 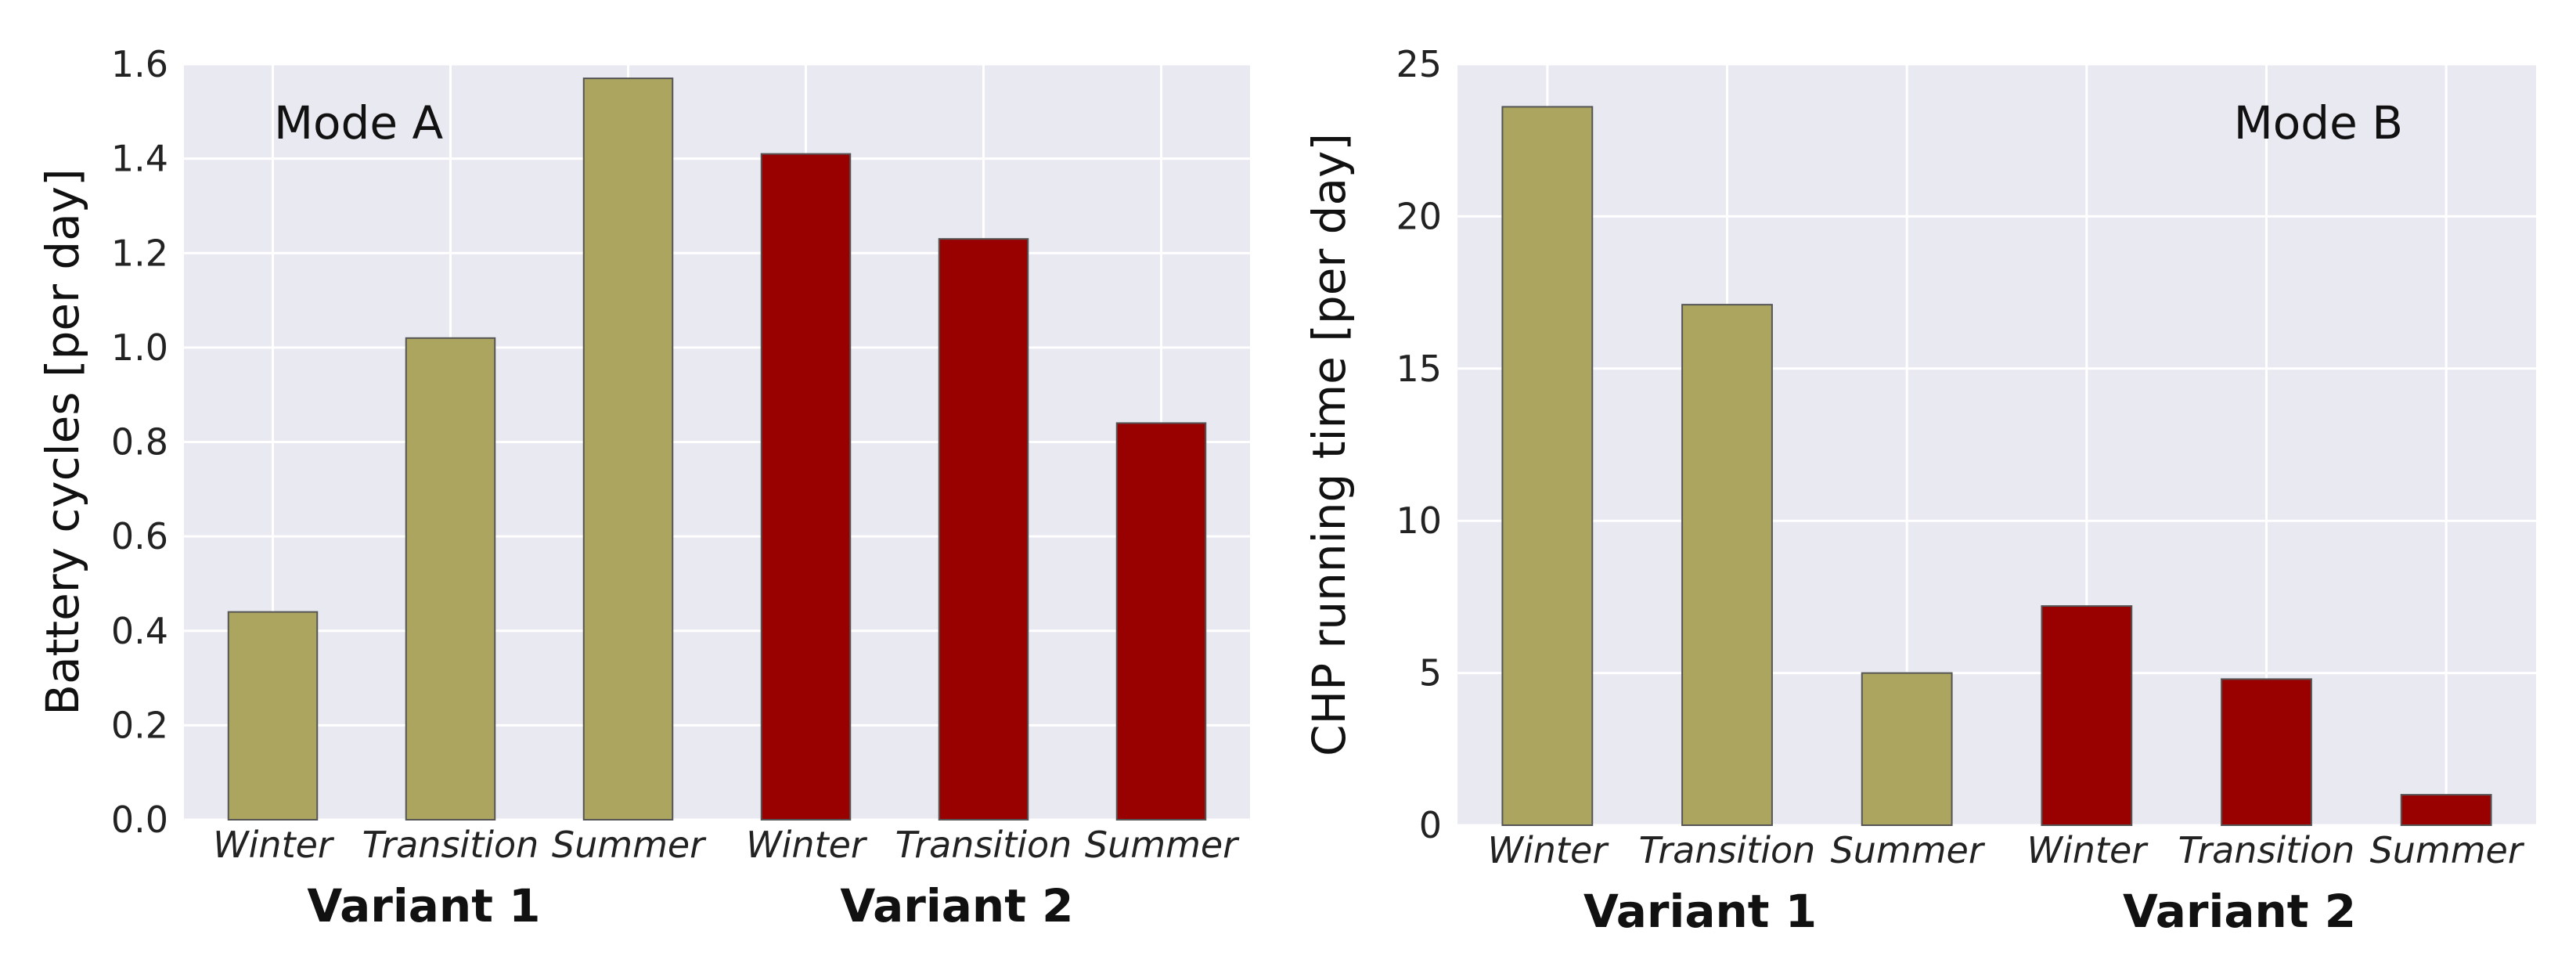 What do you see at coordinates (139, 631) in the screenshot?
I see `y-tick-label: 0.4` at bounding box center [139, 631].